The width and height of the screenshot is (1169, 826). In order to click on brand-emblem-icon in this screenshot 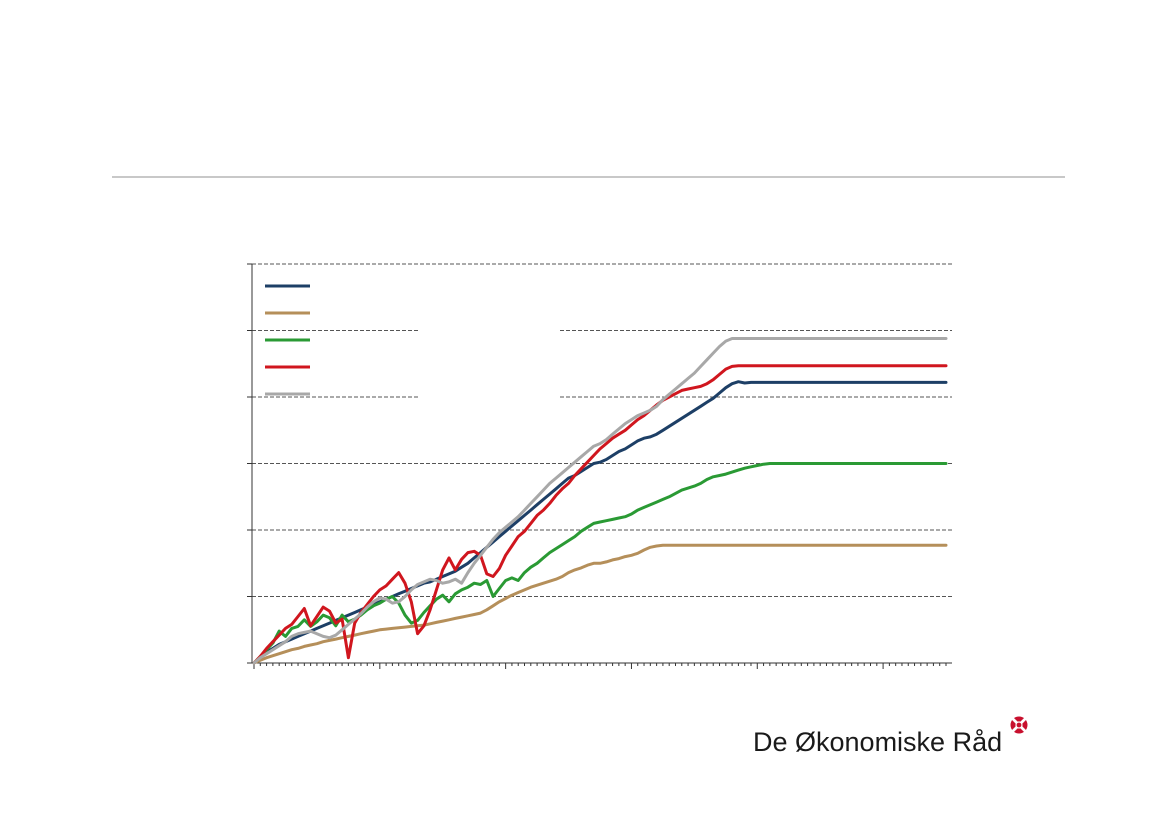, I will do `click(1019, 725)`.